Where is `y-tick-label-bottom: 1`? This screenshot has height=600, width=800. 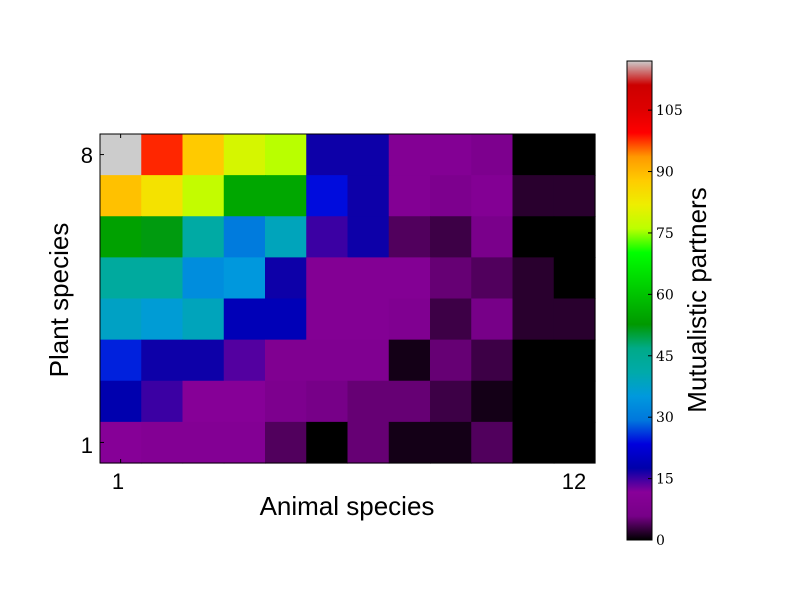 y-tick-label-bottom: 1 is located at coordinates (87, 445).